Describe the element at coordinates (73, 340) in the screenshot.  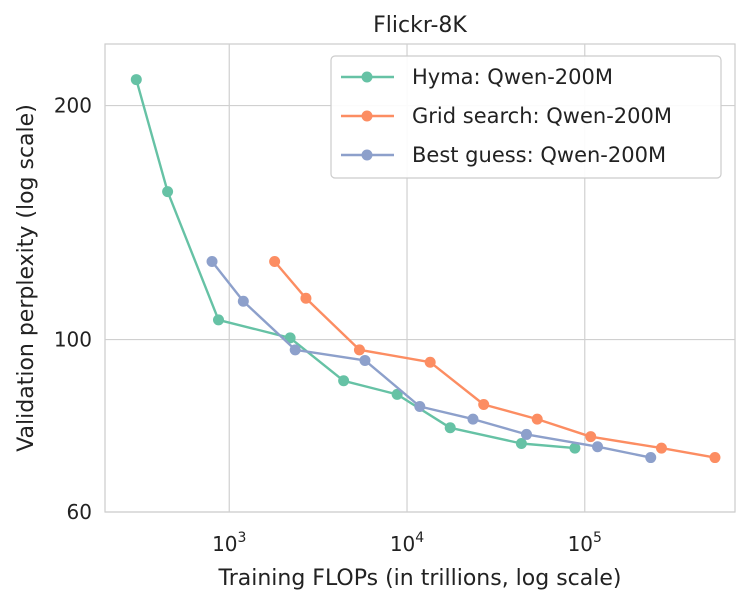
I see `y-tick-label: 100` at that location.